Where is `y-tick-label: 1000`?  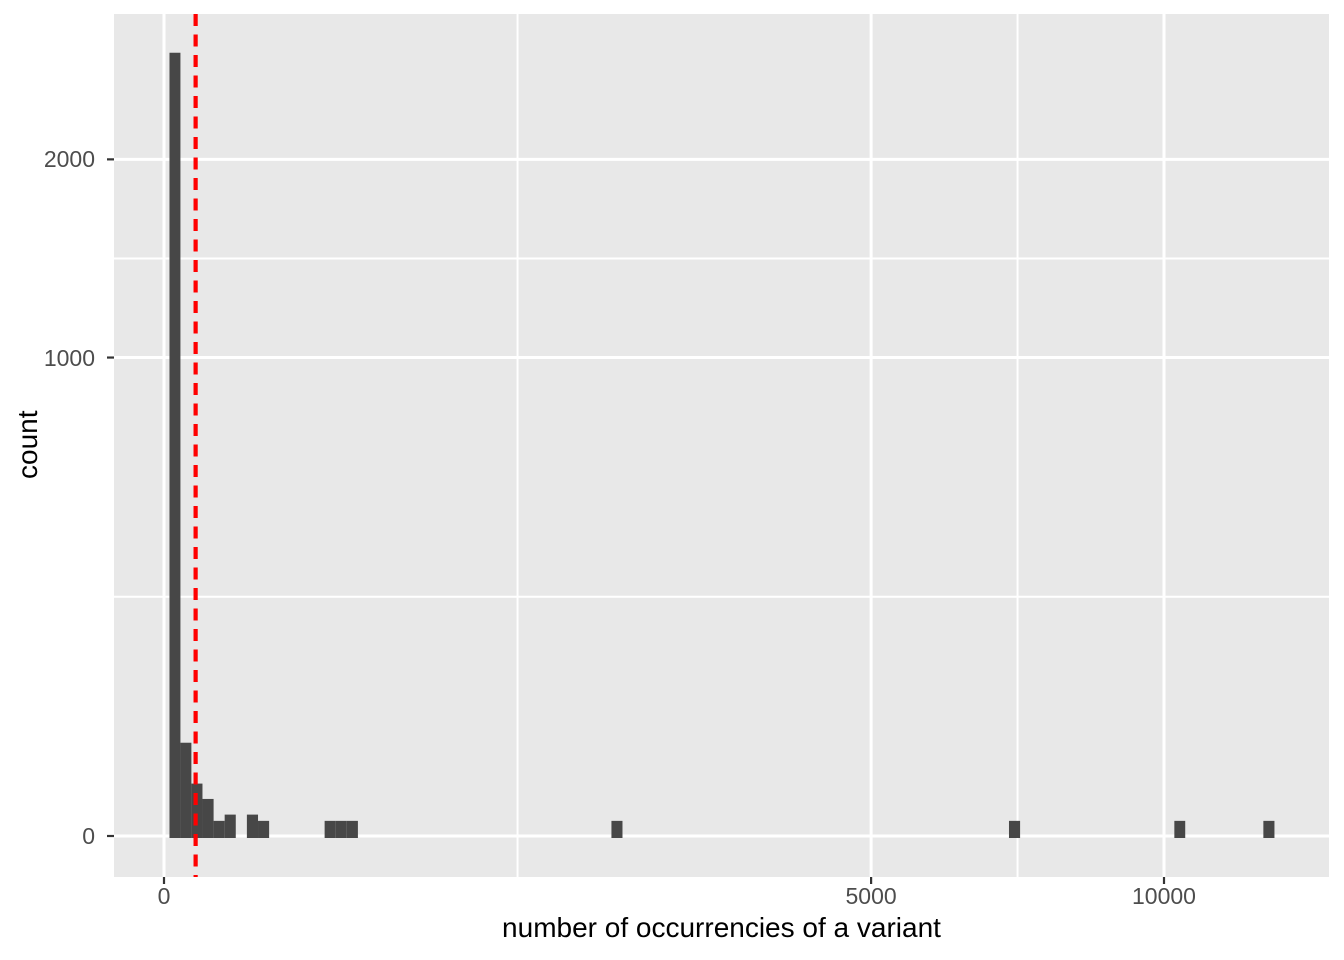 y-tick-label: 1000 is located at coordinates (69, 357).